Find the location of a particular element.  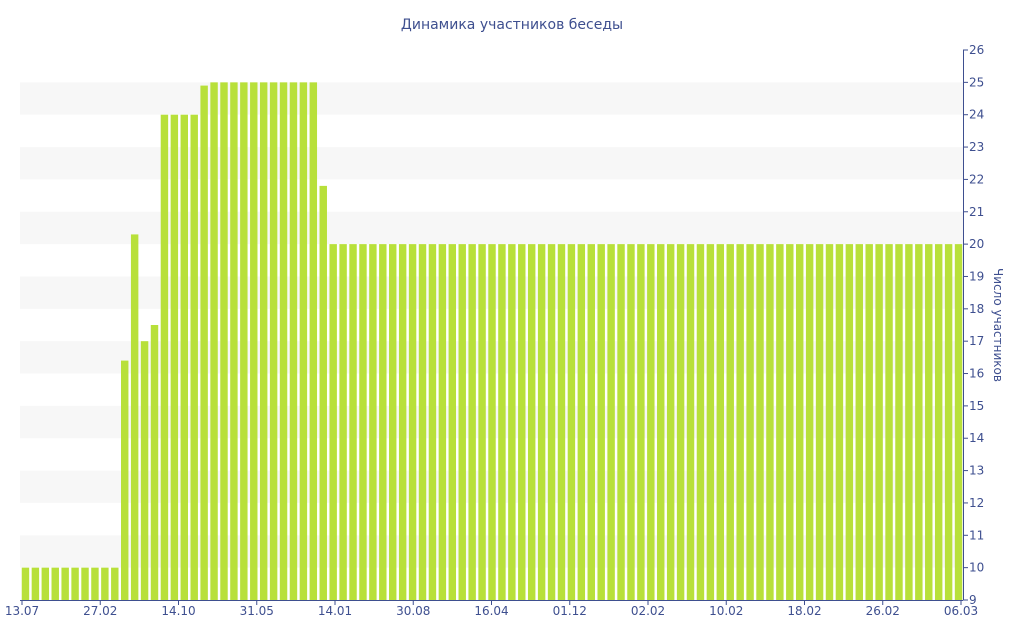

y-tick-label: 14 is located at coordinates (976, 438).